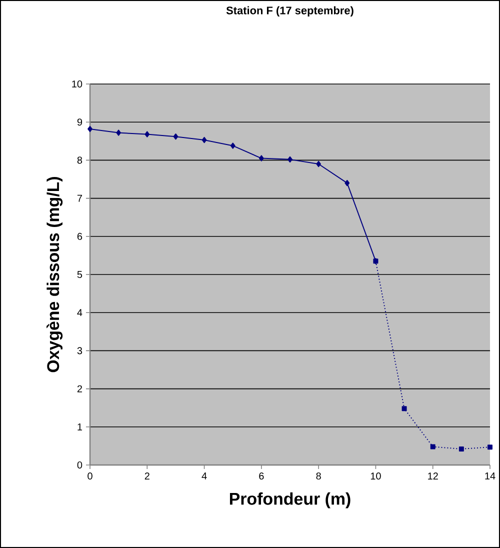  I want to click on y-tick-label: 2, so click(79, 388).